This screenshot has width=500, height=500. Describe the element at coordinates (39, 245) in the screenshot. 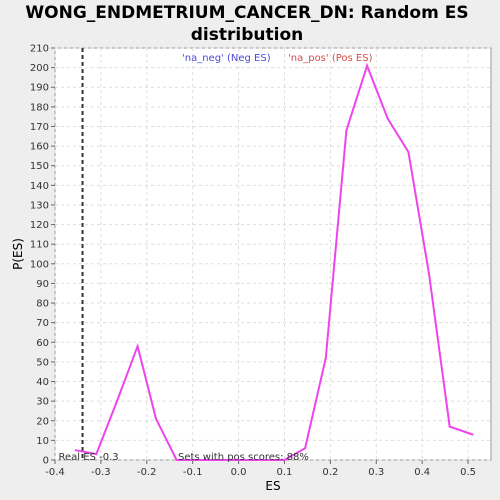

I see `y-tick-label: 110` at that location.